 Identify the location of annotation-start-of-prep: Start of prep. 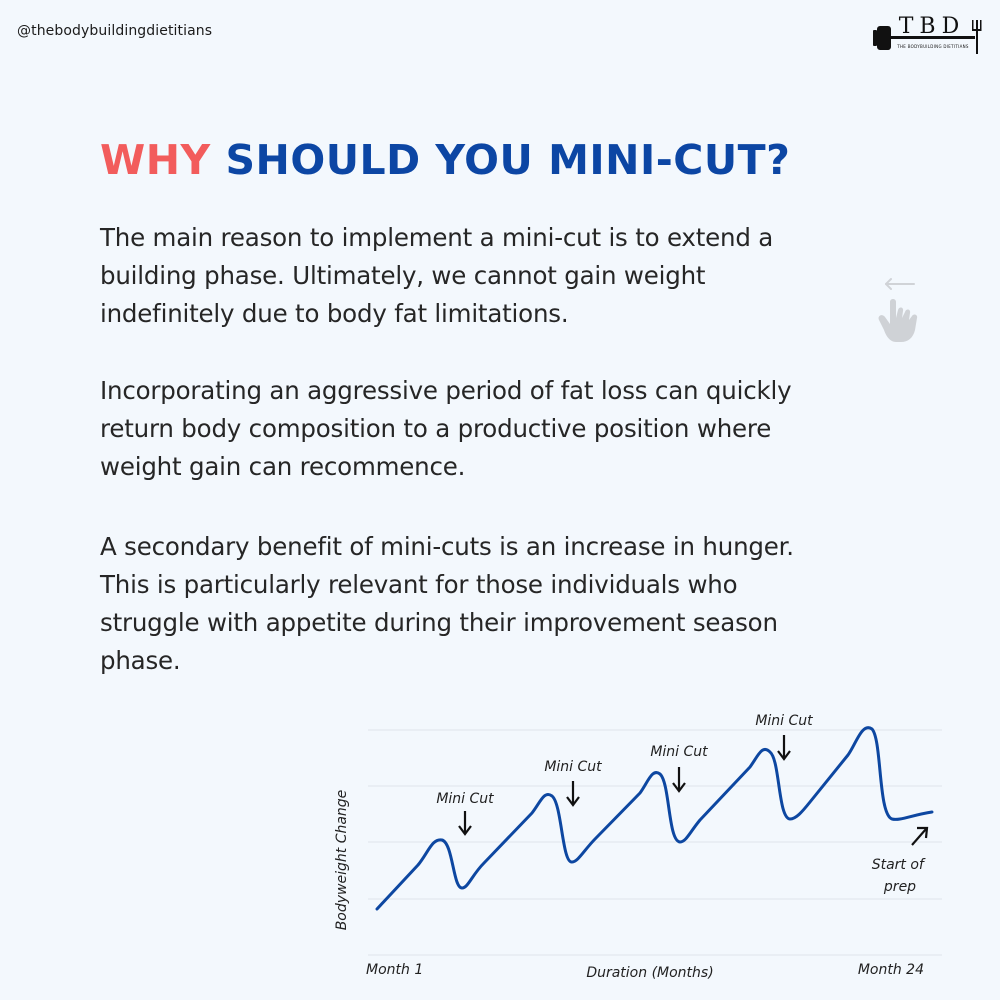
(900, 876).